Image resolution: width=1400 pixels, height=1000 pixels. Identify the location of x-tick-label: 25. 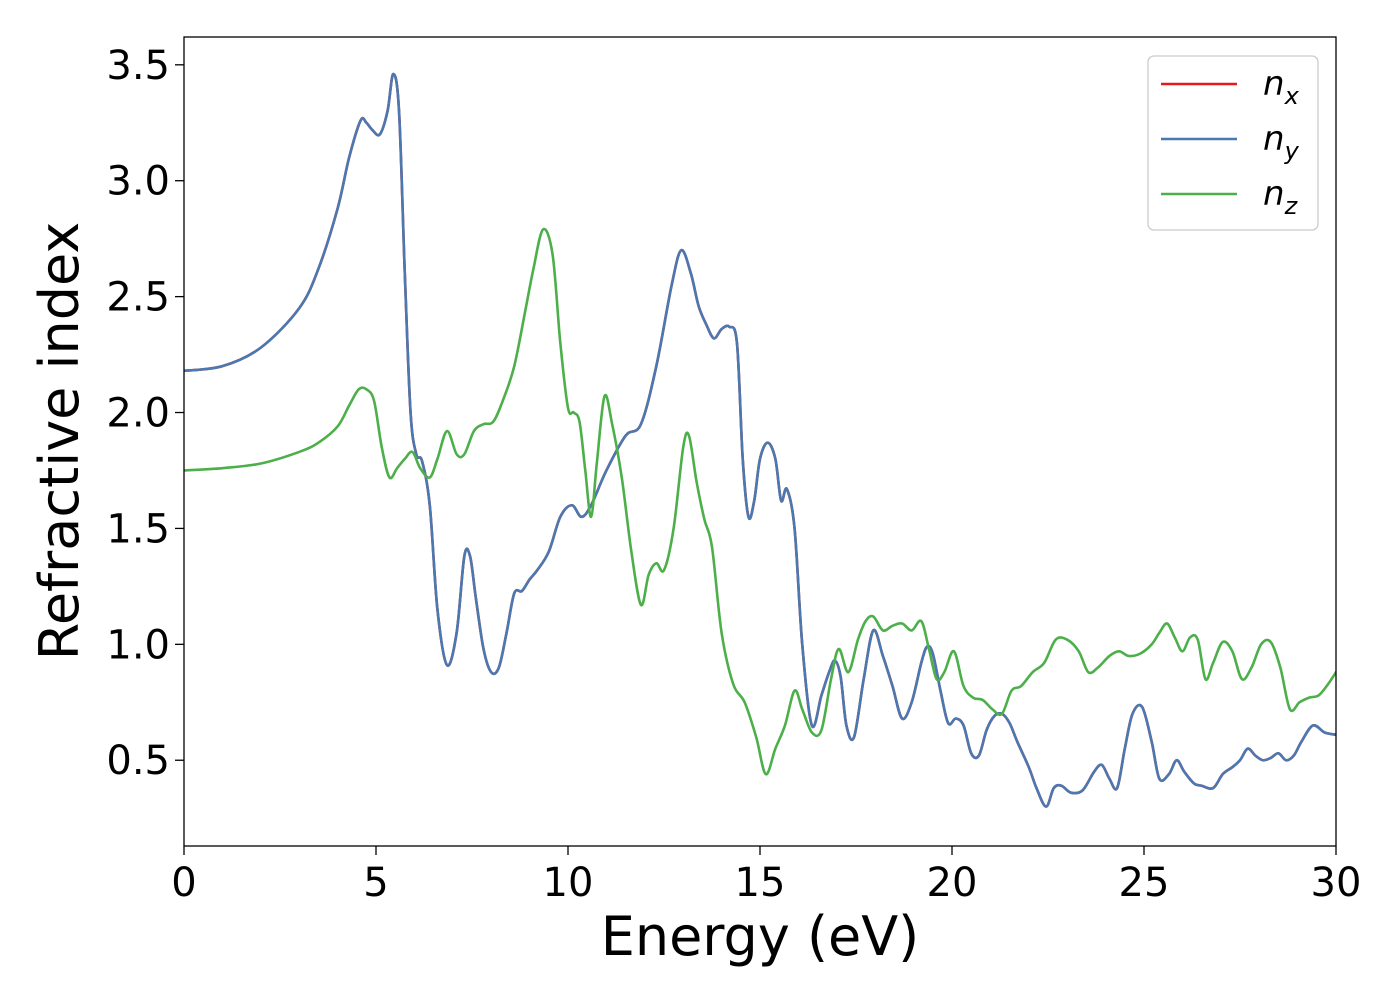
(1144, 883).